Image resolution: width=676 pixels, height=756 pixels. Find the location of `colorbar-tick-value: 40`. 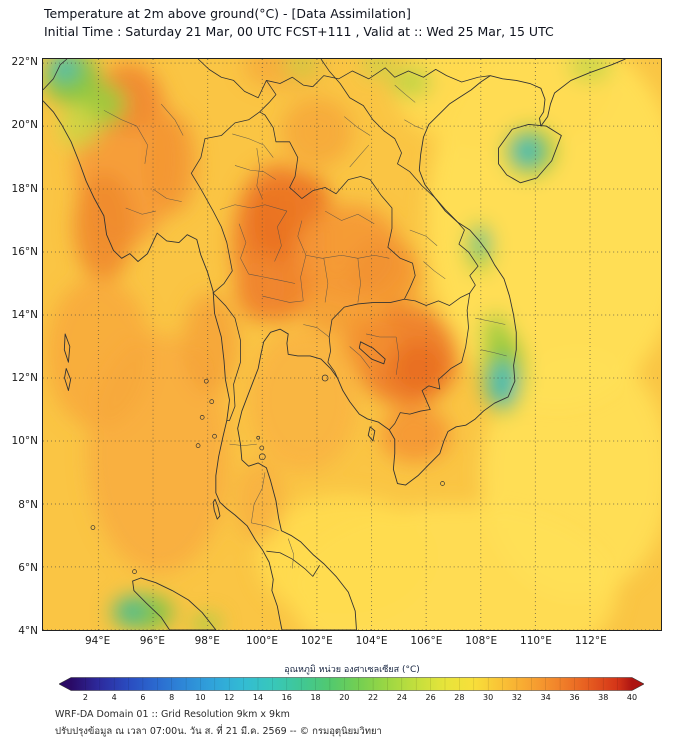

colorbar-tick-value: 40 is located at coordinates (632, 697).